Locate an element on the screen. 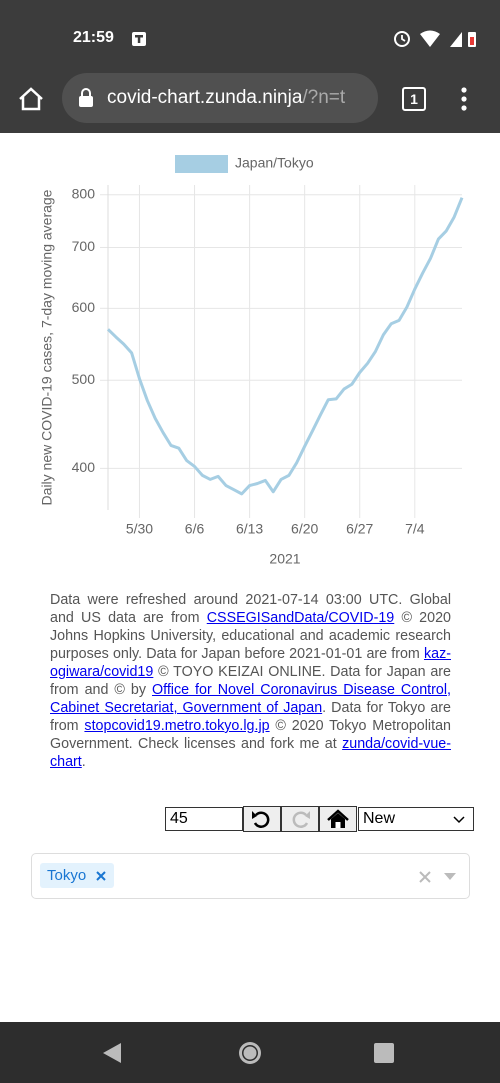 This screenshot has height=1083, width=500. notice-text: . is located at coordinates (83, 762).